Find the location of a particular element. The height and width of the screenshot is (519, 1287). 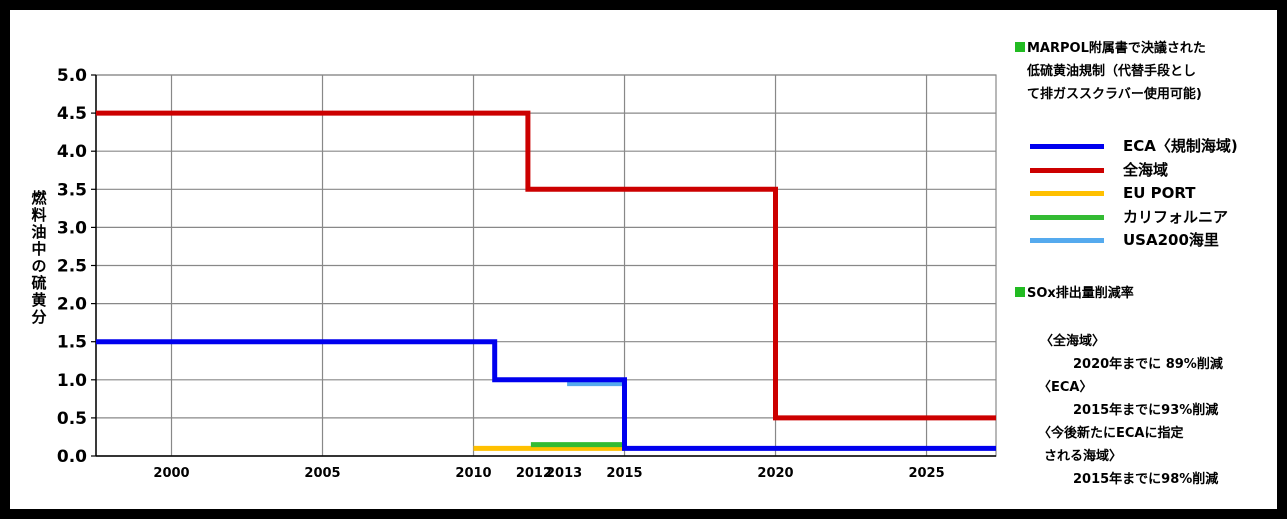

marpol-line-3: て排ガススクラバー使用可能) is located at coordinates (1114, 94).